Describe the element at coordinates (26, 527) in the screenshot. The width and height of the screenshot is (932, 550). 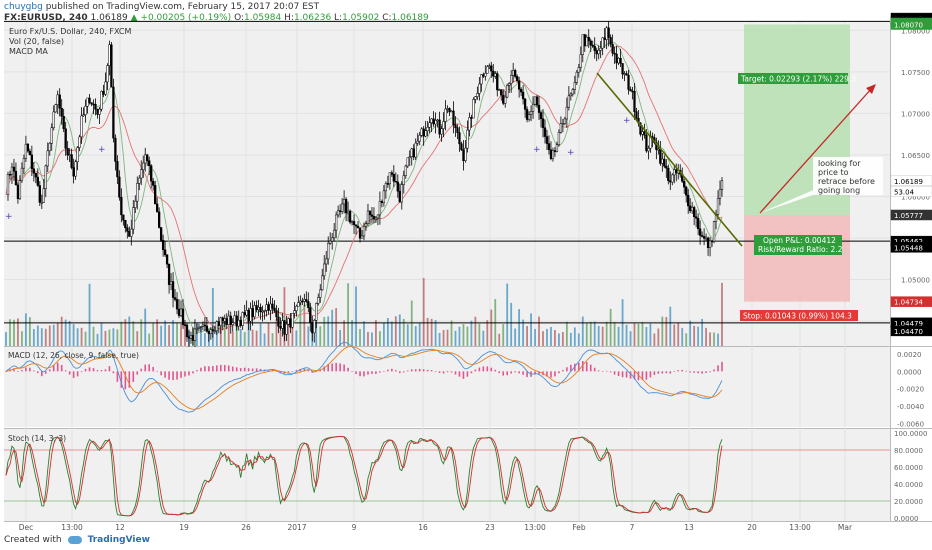
I see `time-tick-label: Dec` at that location.